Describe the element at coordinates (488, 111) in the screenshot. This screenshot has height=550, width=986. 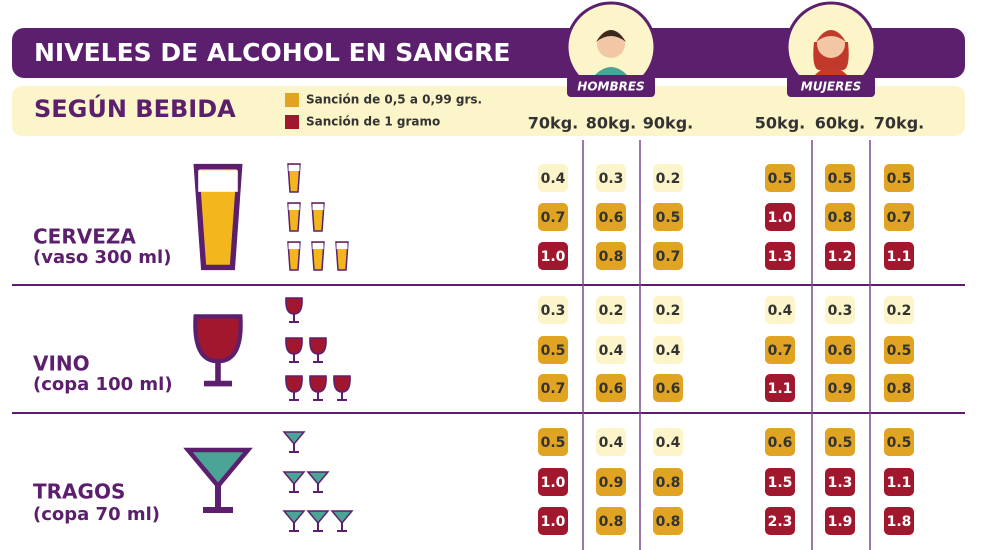
I see `subtitle-band` at that location.